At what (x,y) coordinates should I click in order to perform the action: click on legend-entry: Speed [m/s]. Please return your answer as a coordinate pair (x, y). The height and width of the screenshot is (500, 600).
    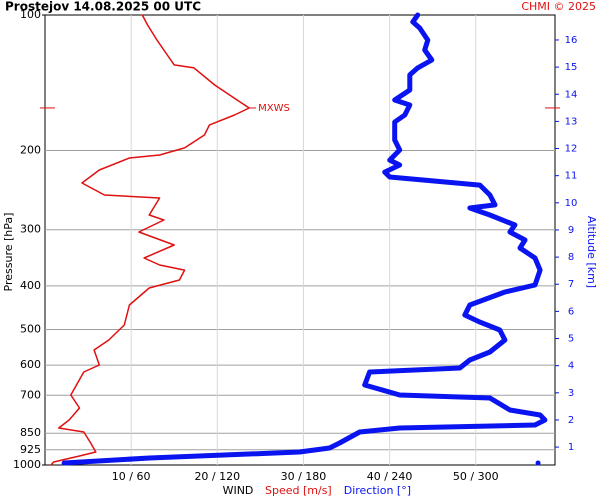
    Looking at the image, I should click on (298, 490).